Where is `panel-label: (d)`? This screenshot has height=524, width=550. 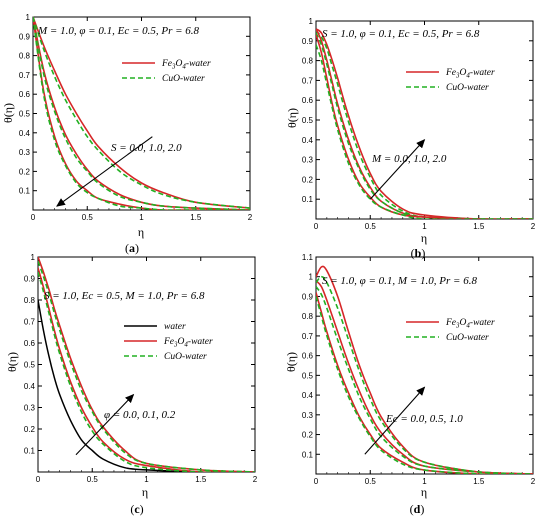
panel-label: (d) is located at coordinates (417, 509).